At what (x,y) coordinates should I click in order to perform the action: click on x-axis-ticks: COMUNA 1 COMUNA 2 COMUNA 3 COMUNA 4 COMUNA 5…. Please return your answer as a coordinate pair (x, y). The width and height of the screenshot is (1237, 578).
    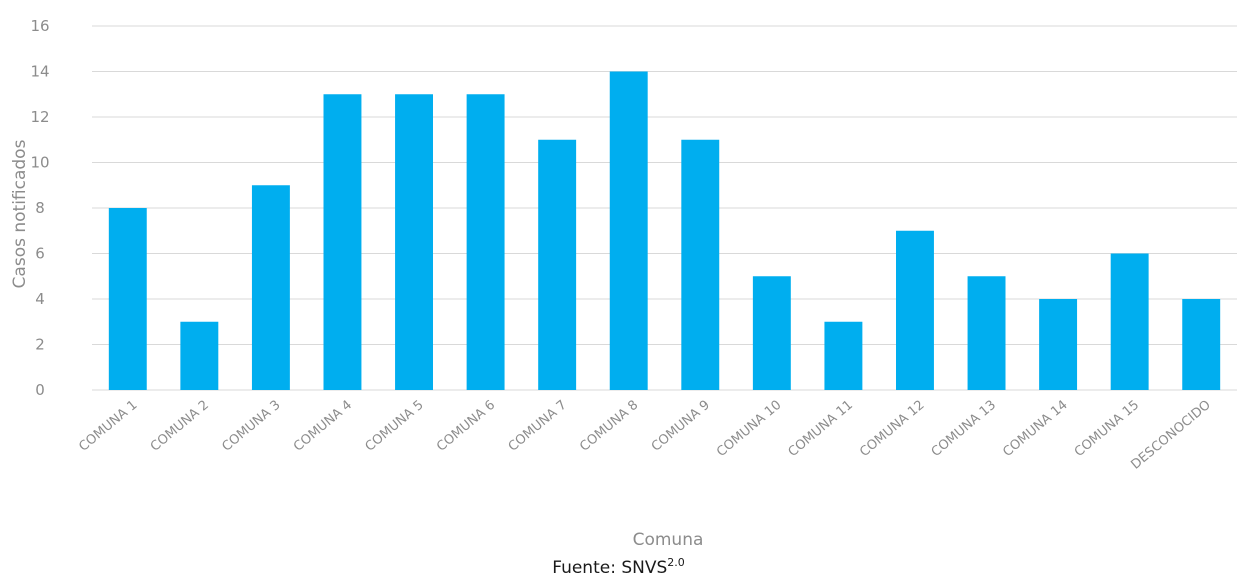
    Looking at the image, I should click on (645, 435).